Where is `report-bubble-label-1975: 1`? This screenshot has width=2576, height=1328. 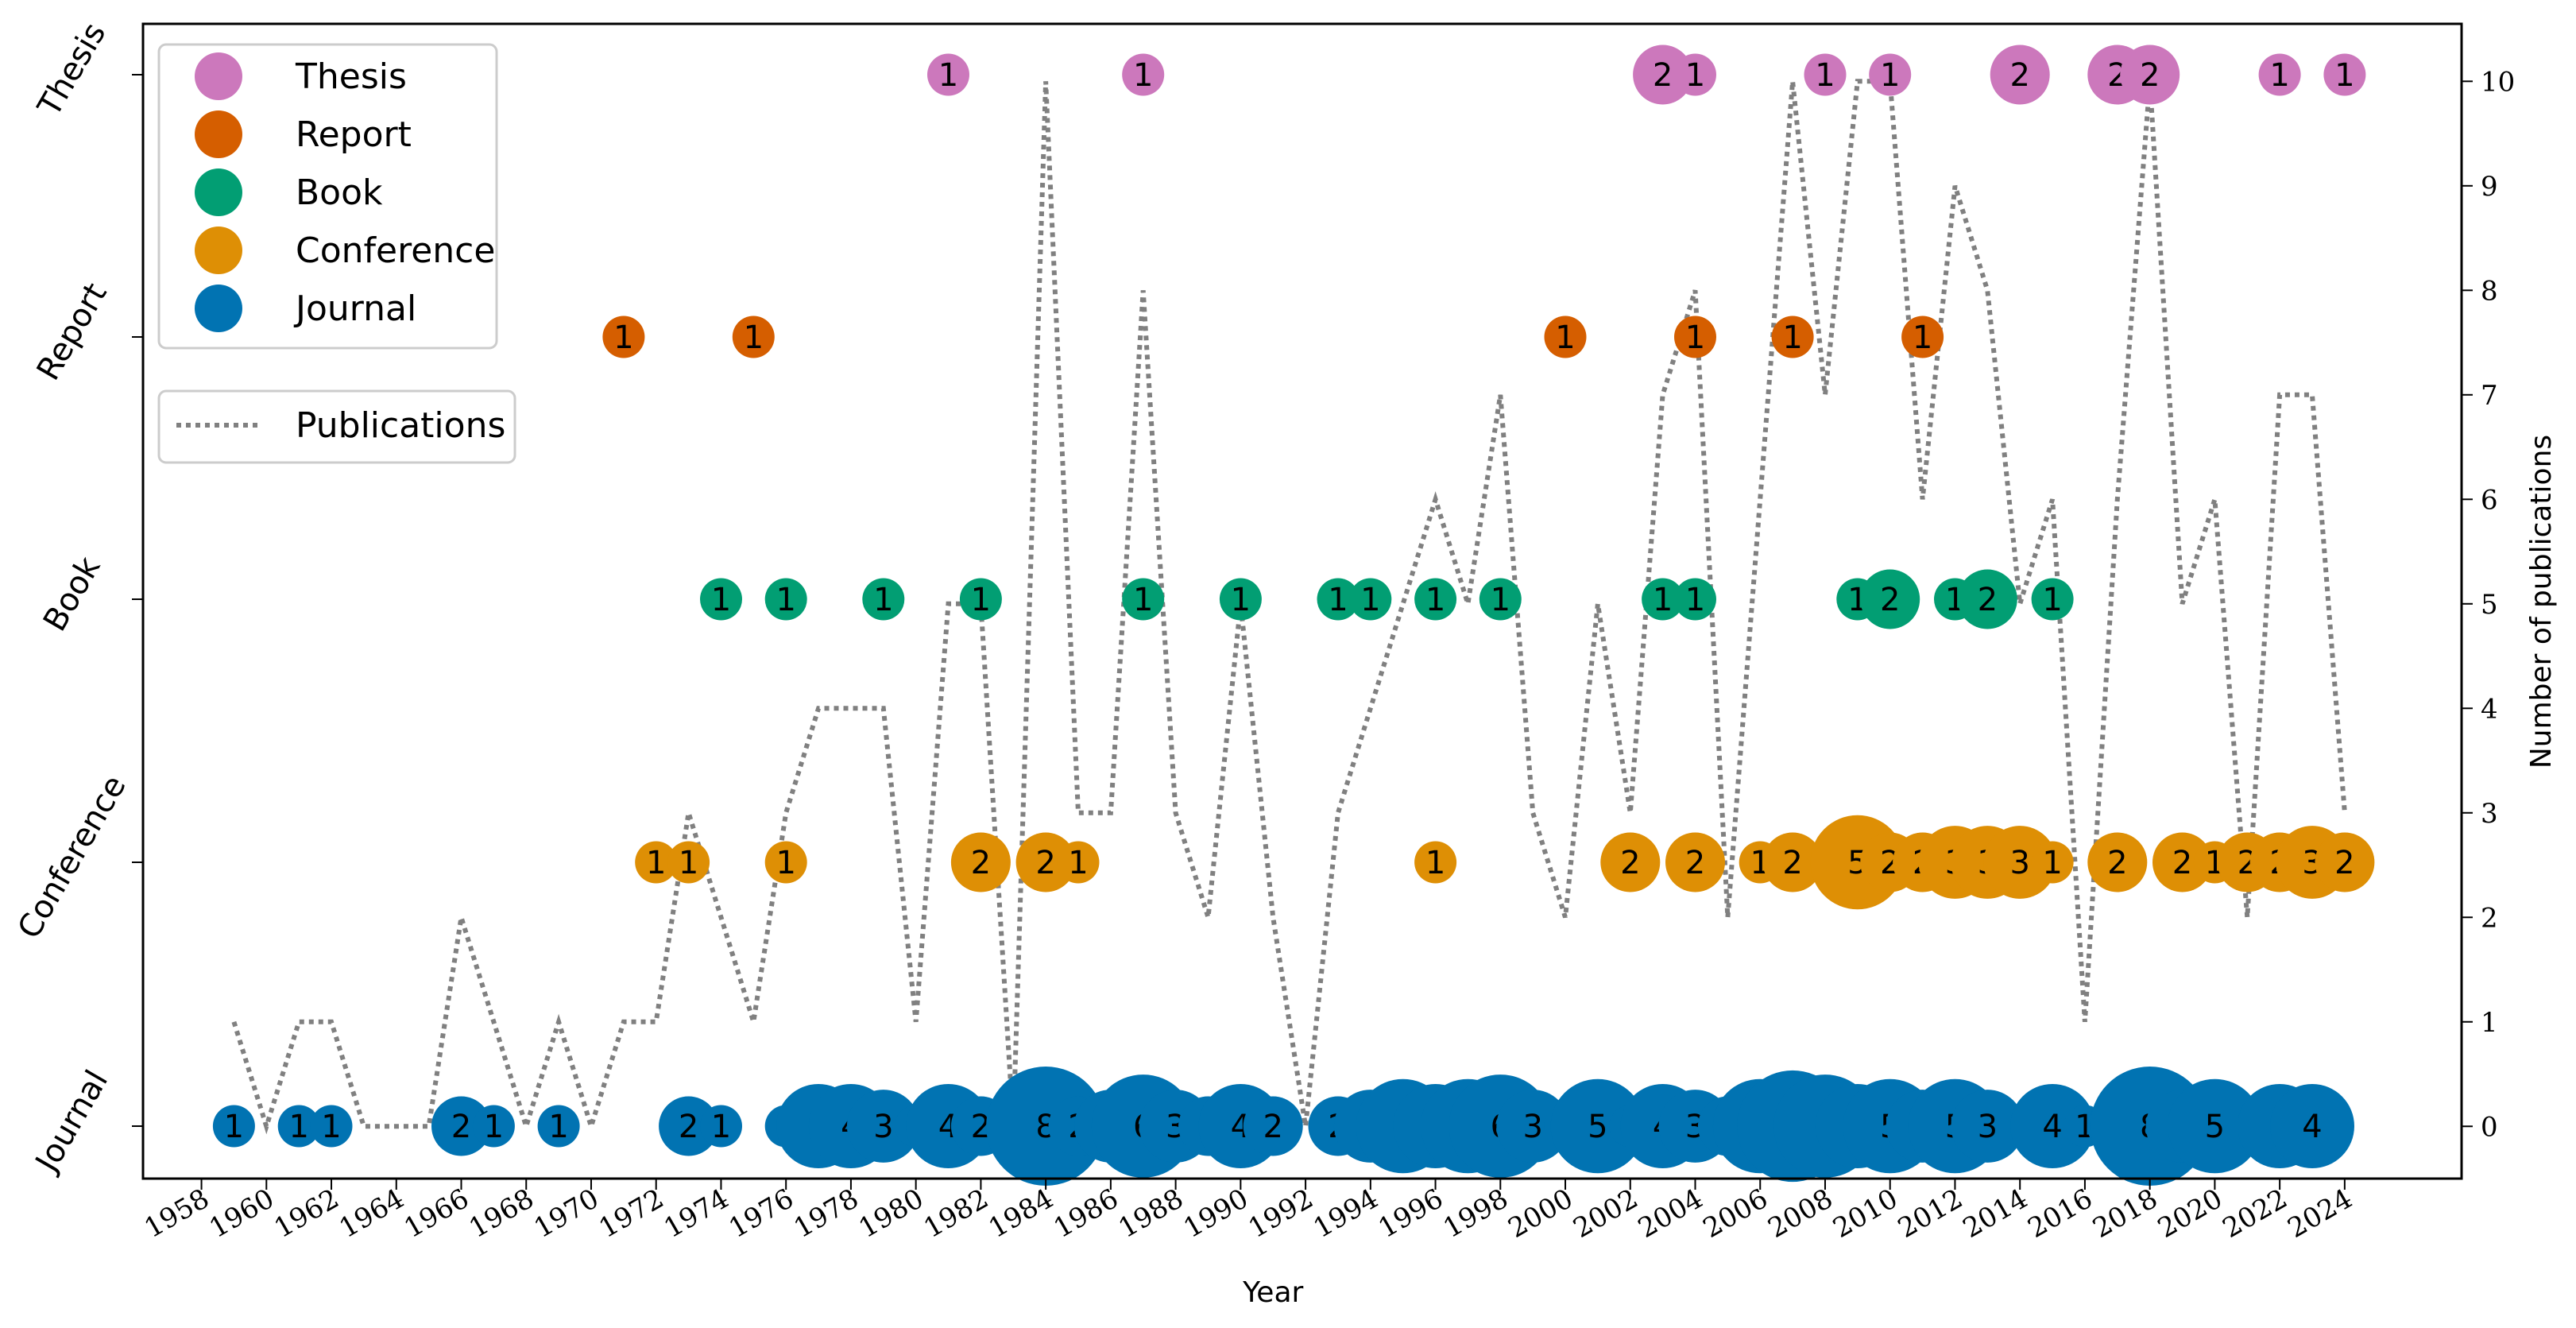
report-bubble-label-1975: 1 is located at coordinates (754, 337).